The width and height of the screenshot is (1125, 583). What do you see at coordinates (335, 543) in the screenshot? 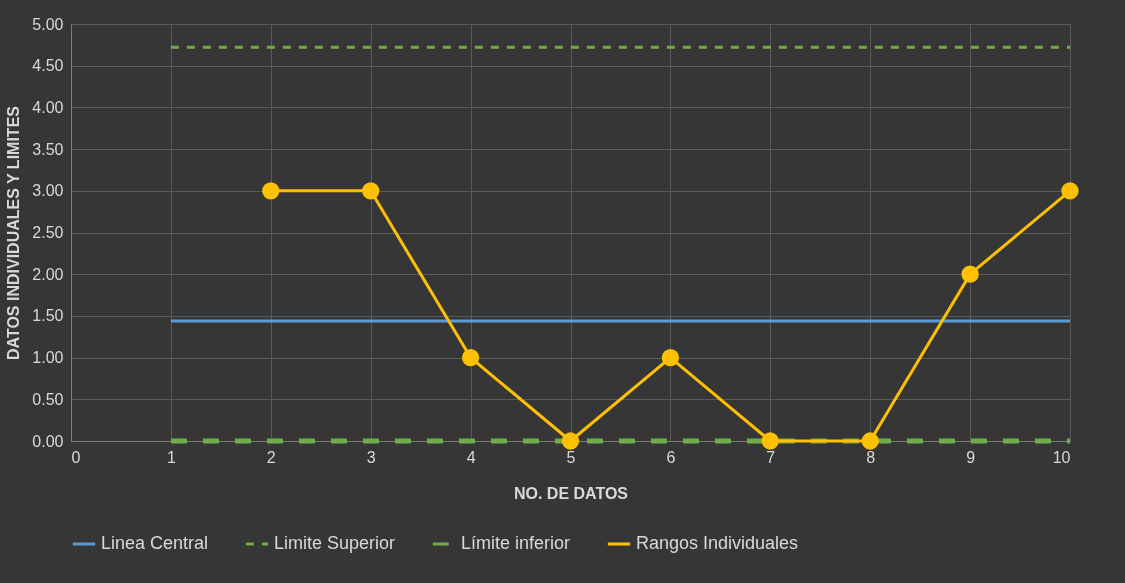
I see `legend-label: Limite Superior` at bounding box center [335, 543].